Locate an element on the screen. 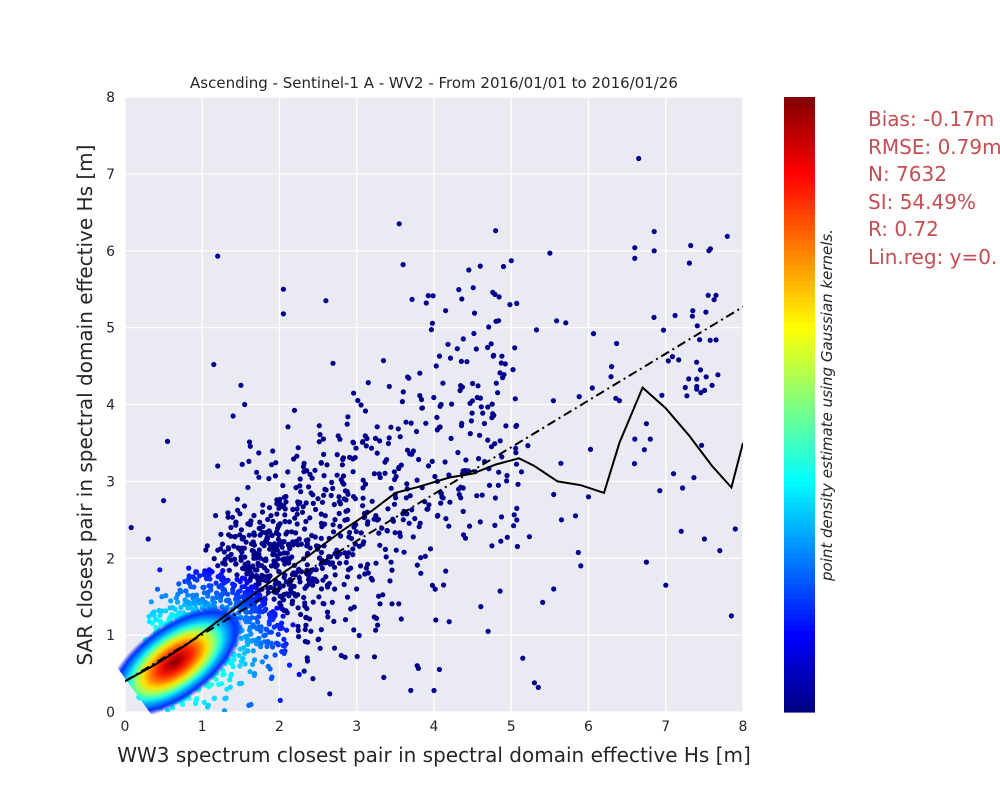 This screenshot has width=1000, height=800. x-tick-label: 7 is located at coordinates (665, 727).